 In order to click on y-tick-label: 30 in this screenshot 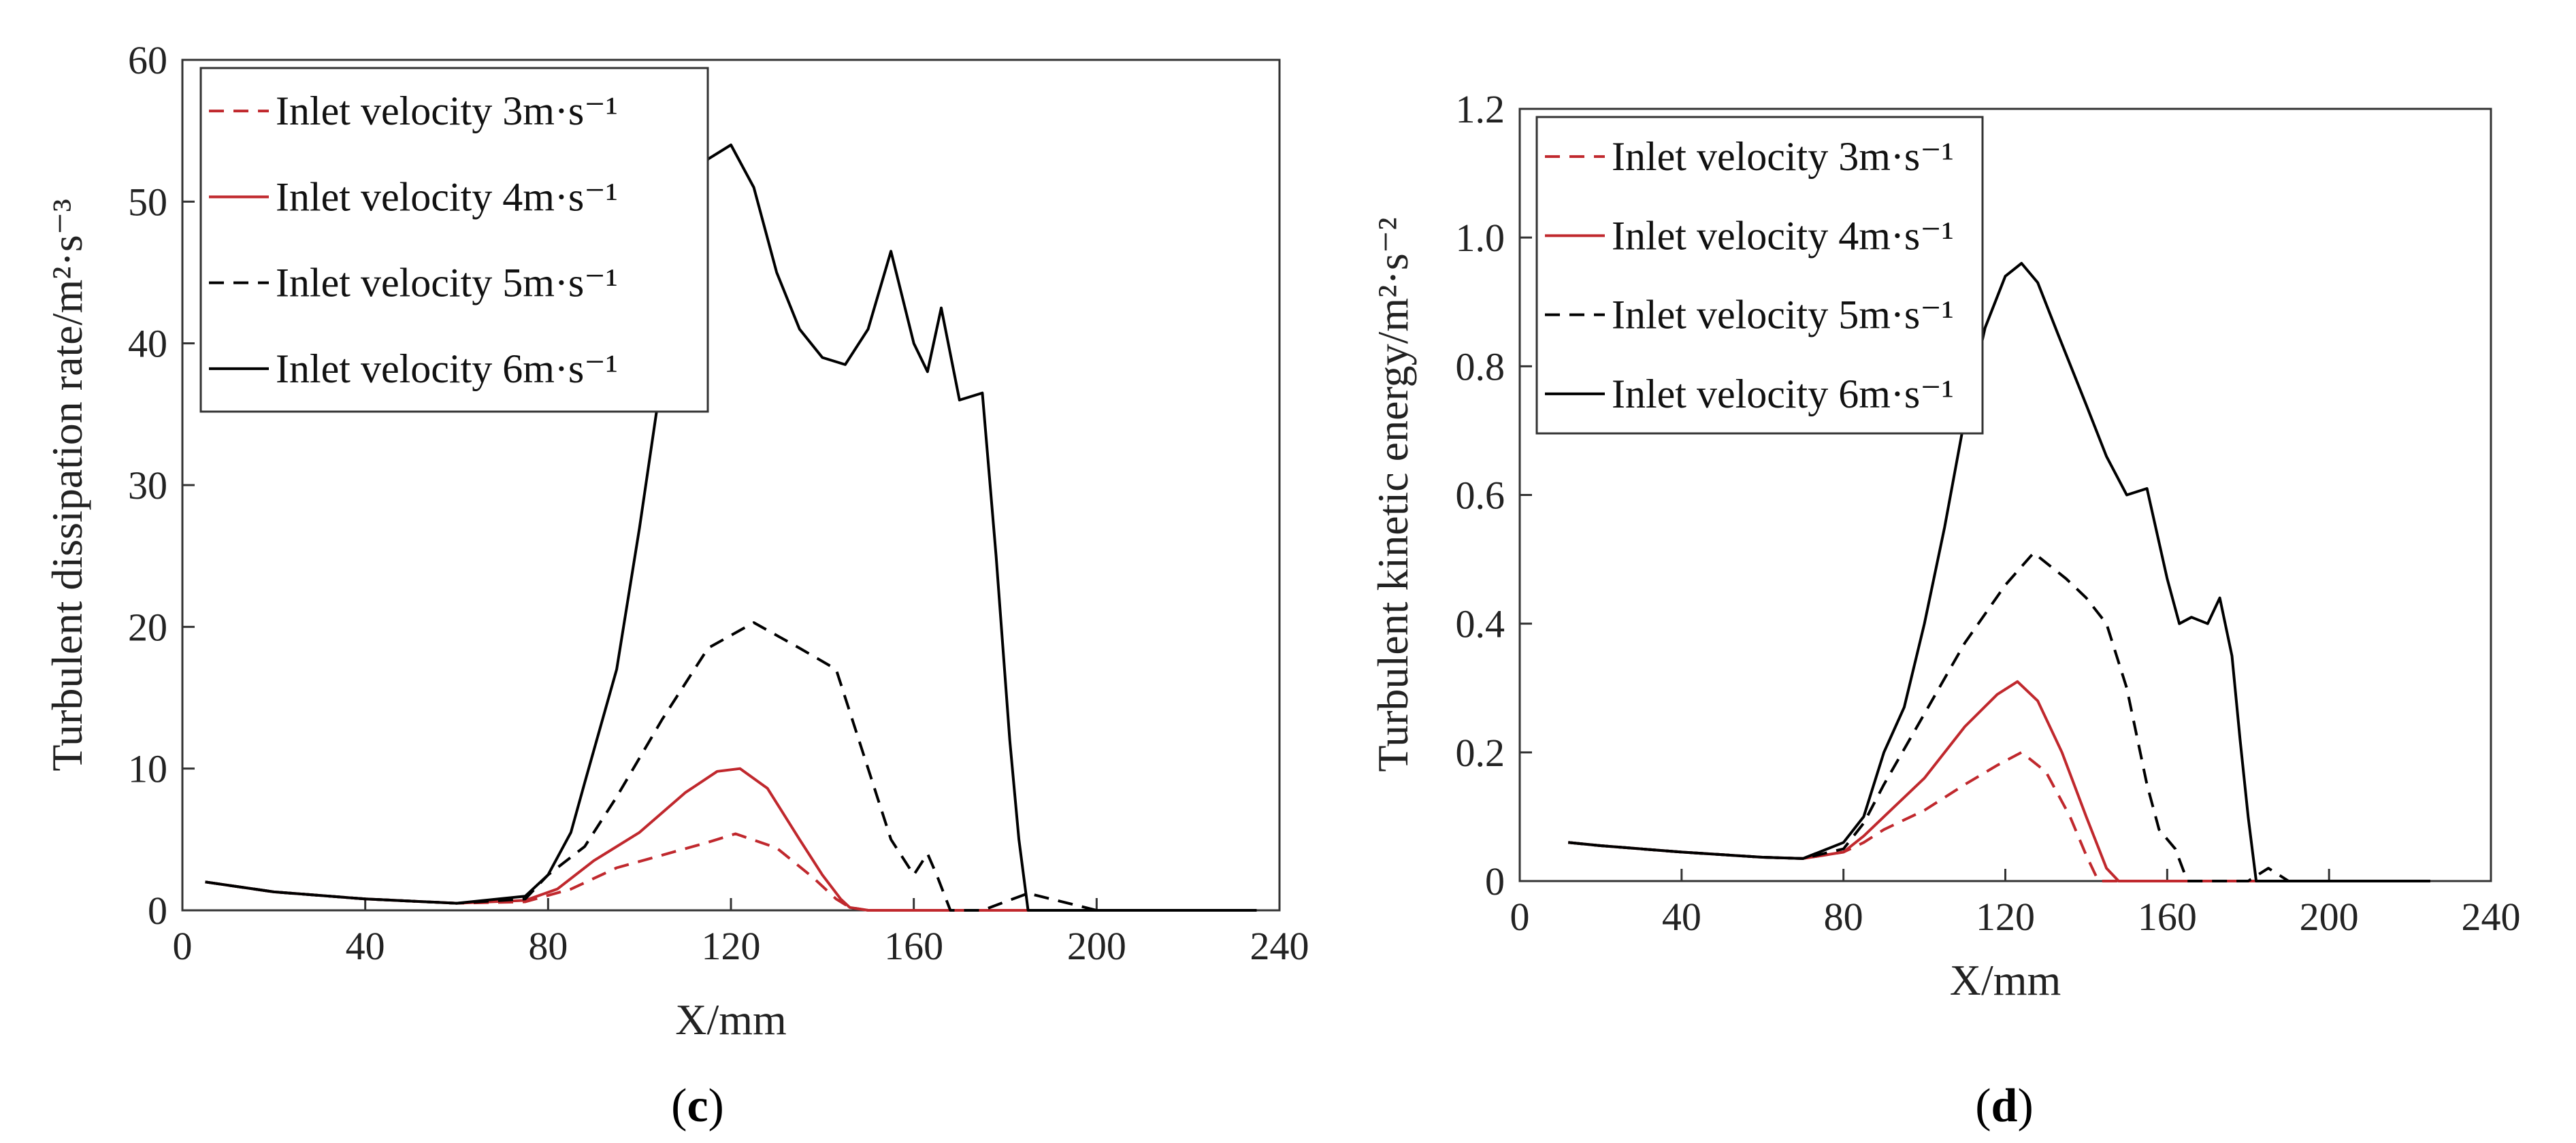, I will do `click(147, 485)`.